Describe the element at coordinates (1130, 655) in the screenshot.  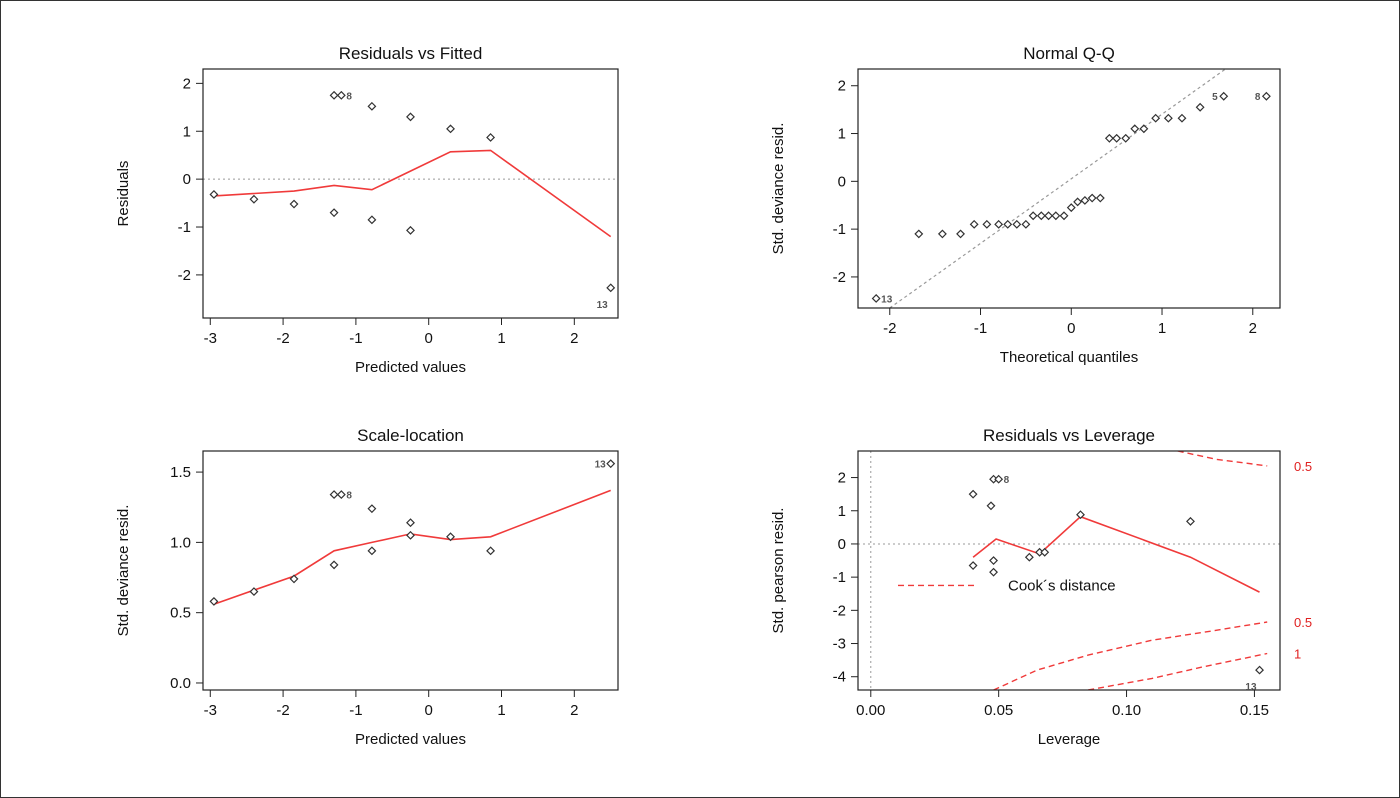
I see `cooks-distance-curve` at that location.